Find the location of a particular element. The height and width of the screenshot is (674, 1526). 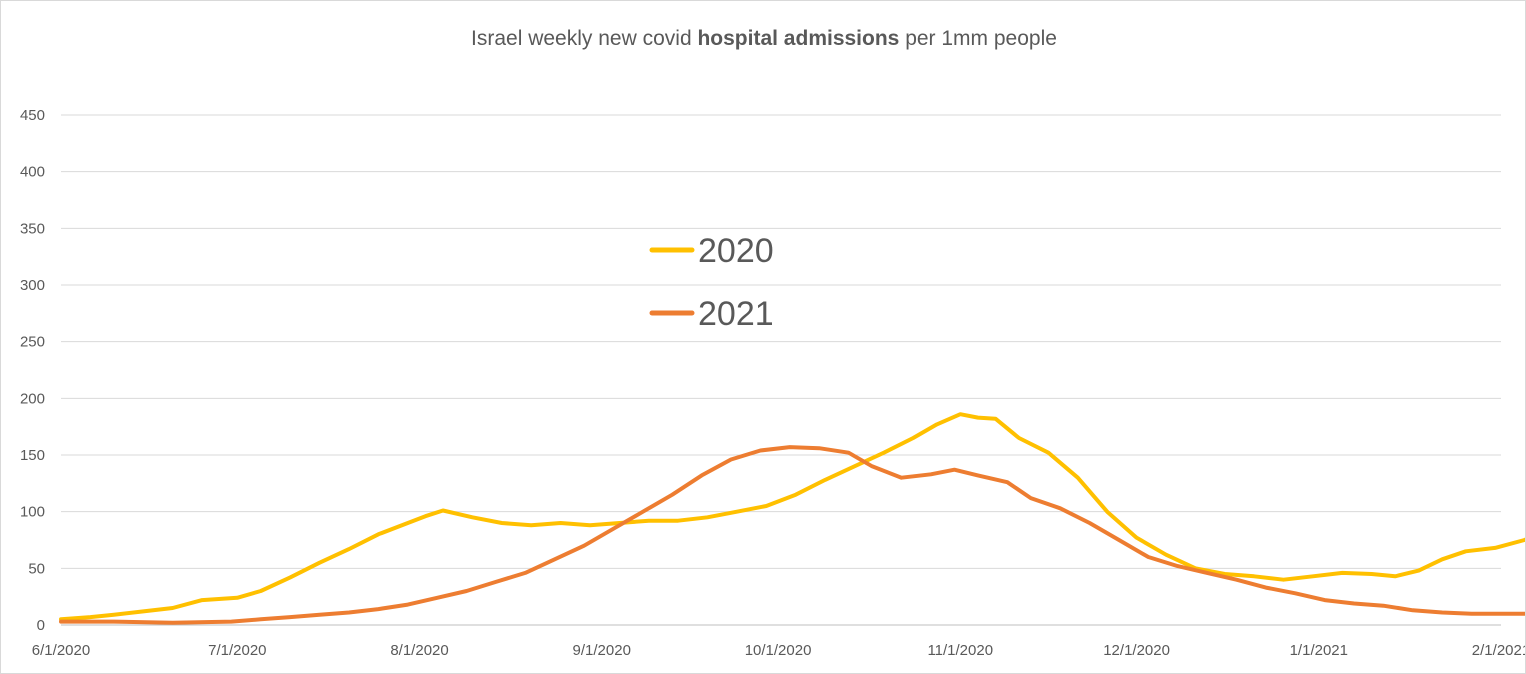

y-tick-label: 350 is located at coordinates (32, 228).